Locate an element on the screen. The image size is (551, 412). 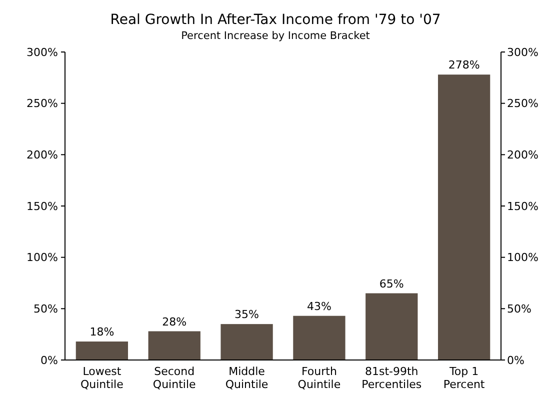
y2-tick-label: 200% is located at coordinates (522, 155).